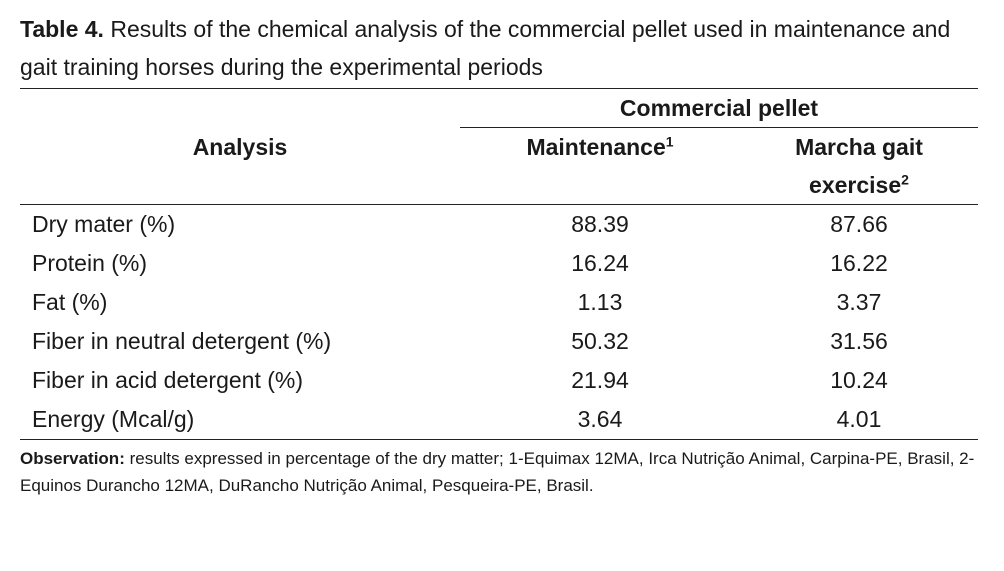  What do you see at coordinates (596, 147) in the screenshot?
I see `header-maintenance-label: Maintenance` at bounding box center [596, 147].